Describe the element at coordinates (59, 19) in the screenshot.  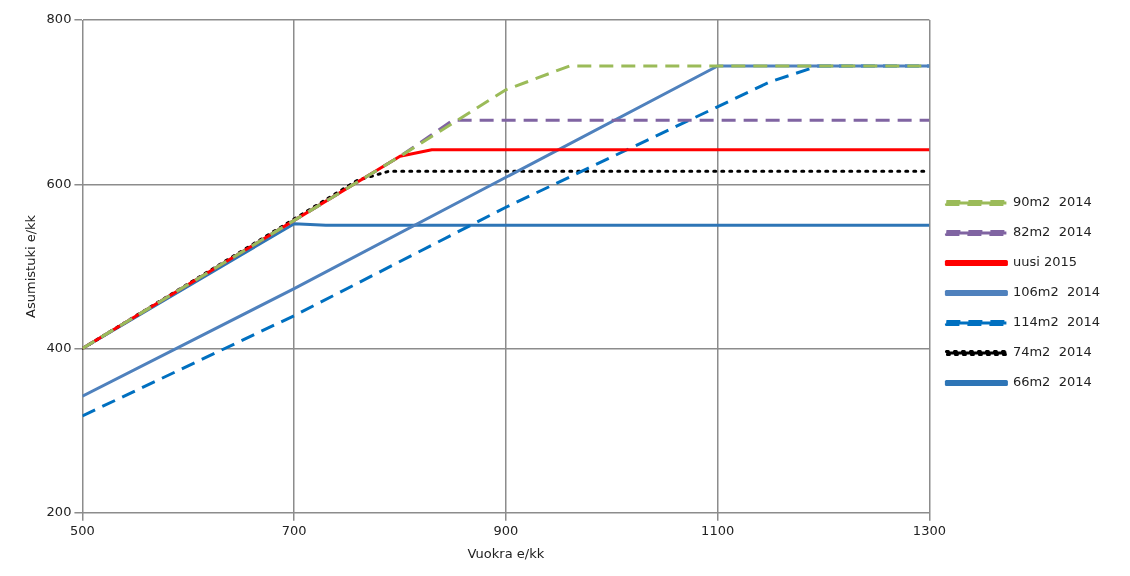
I see `y-tick-label: 800` at that location.